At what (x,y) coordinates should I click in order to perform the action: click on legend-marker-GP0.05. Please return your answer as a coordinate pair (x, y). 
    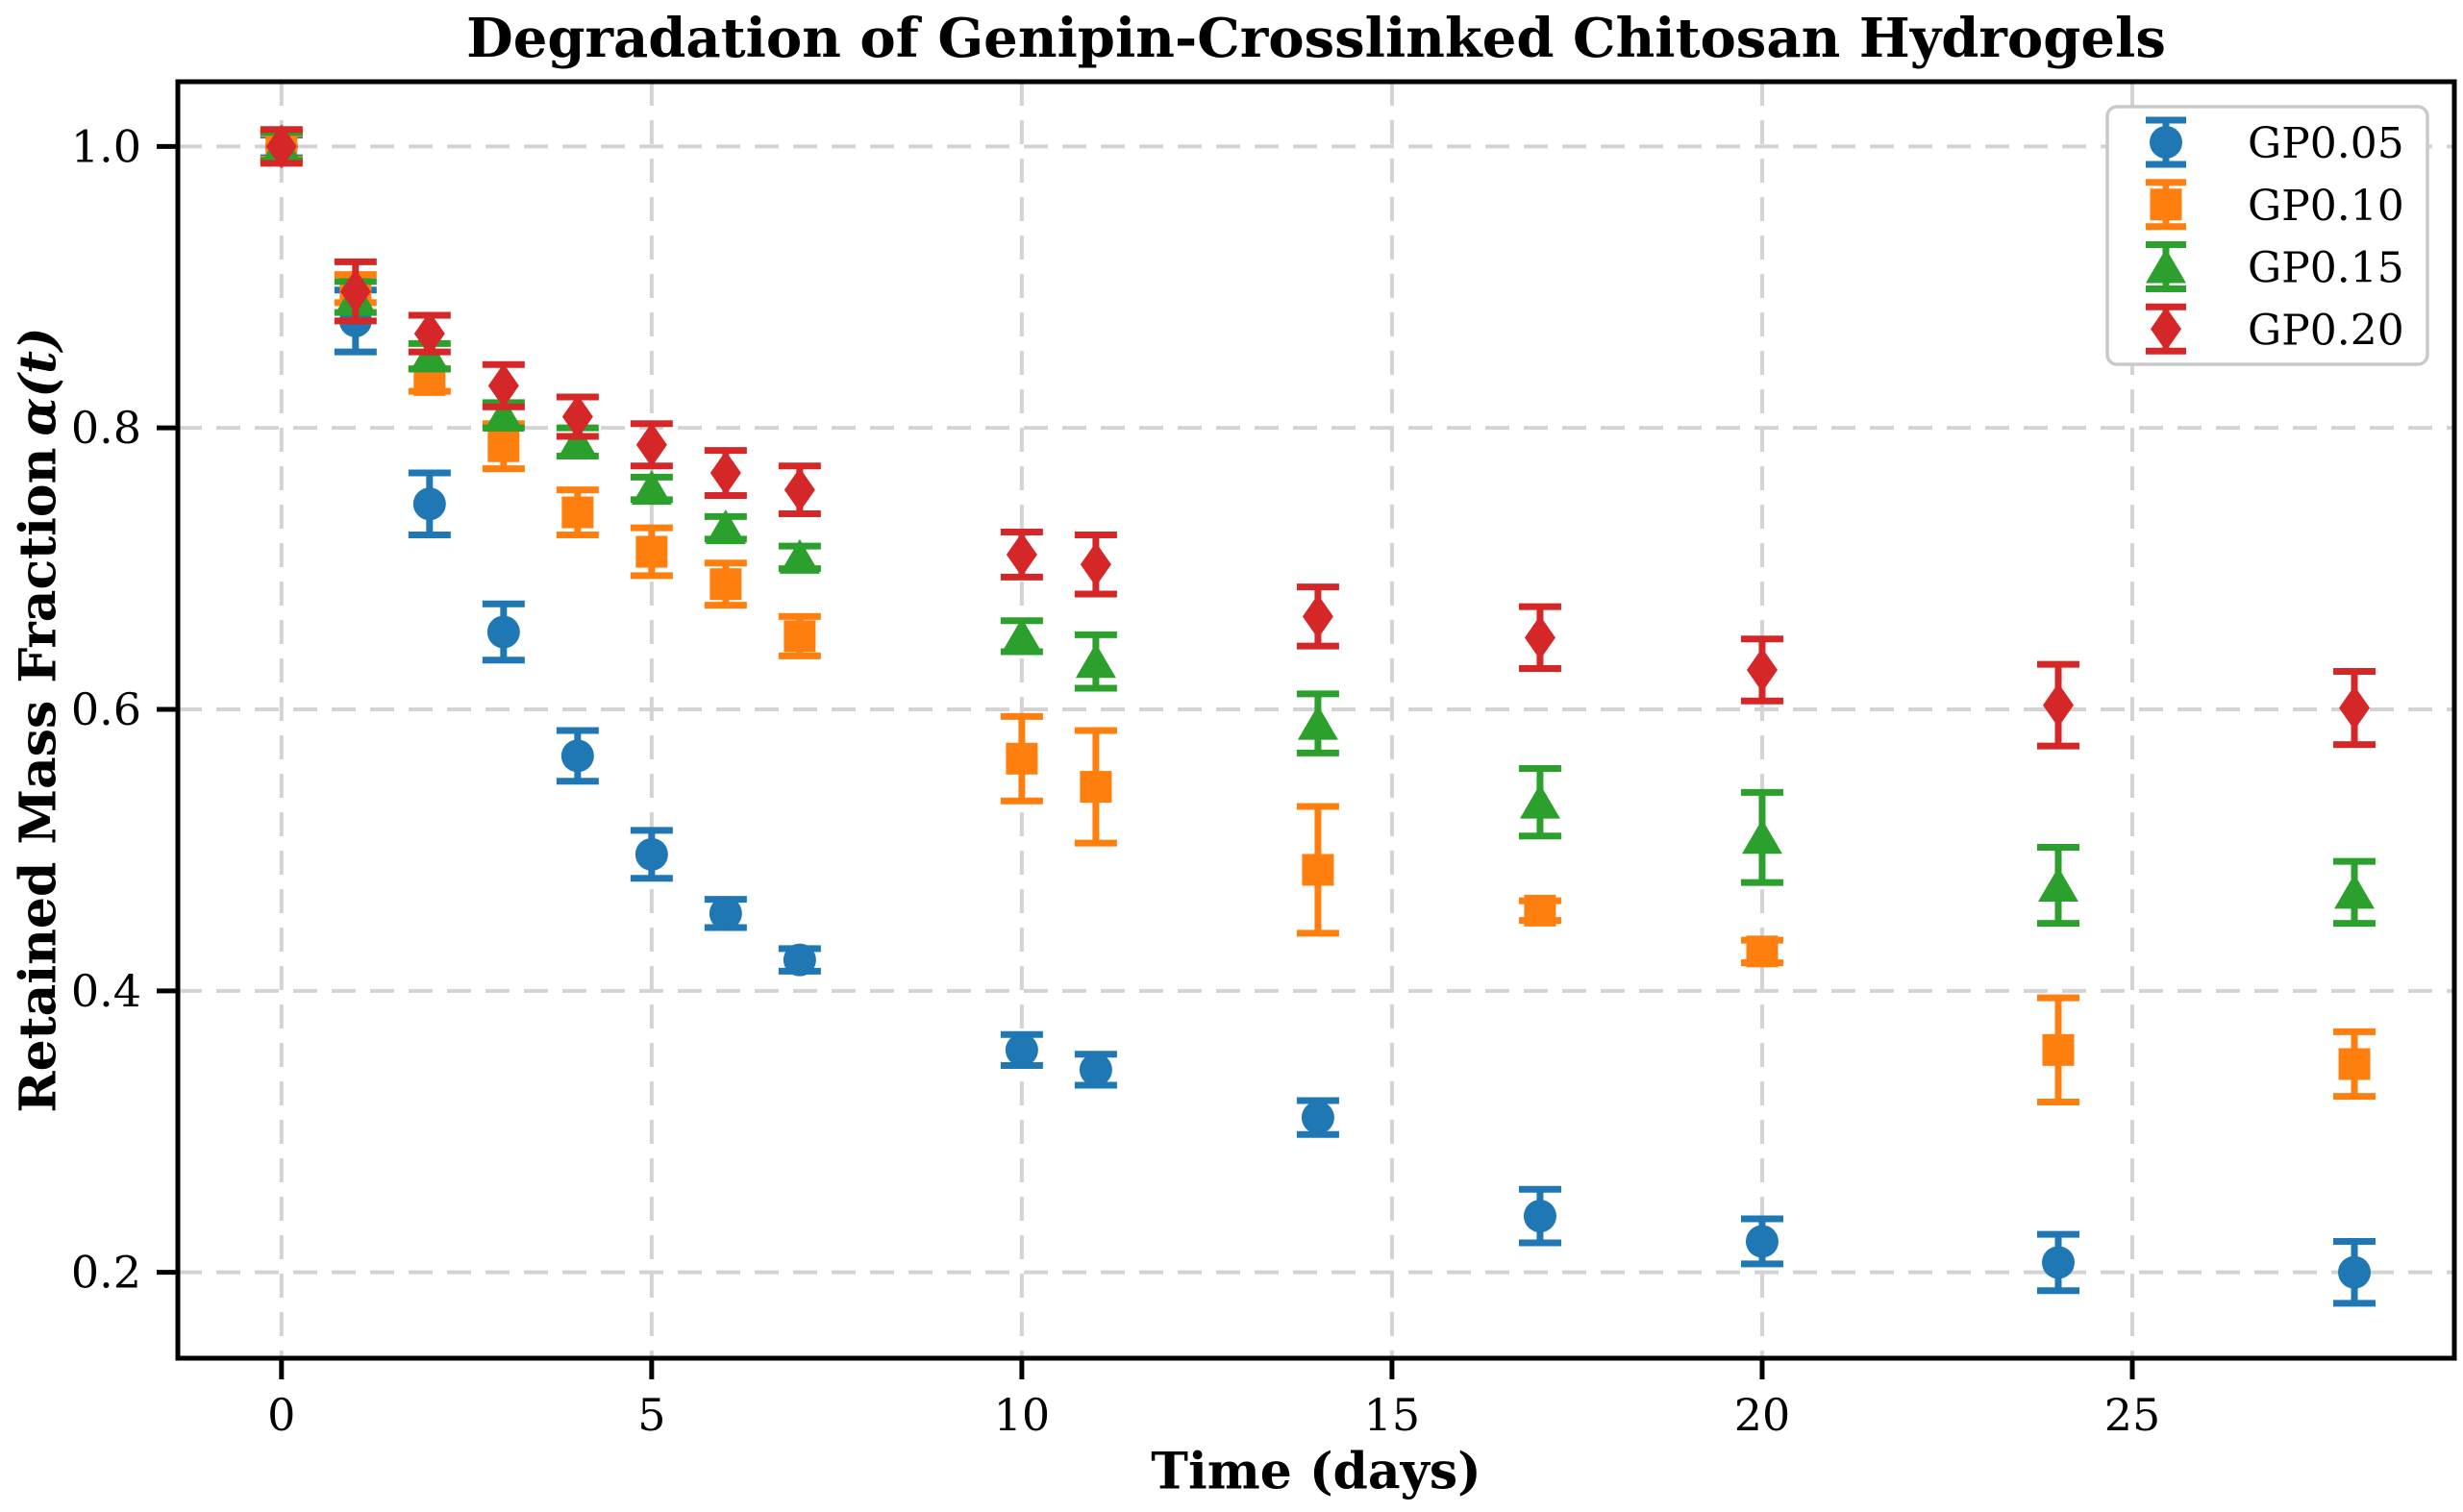
    Looking at the image, I should click on (2166, 142).